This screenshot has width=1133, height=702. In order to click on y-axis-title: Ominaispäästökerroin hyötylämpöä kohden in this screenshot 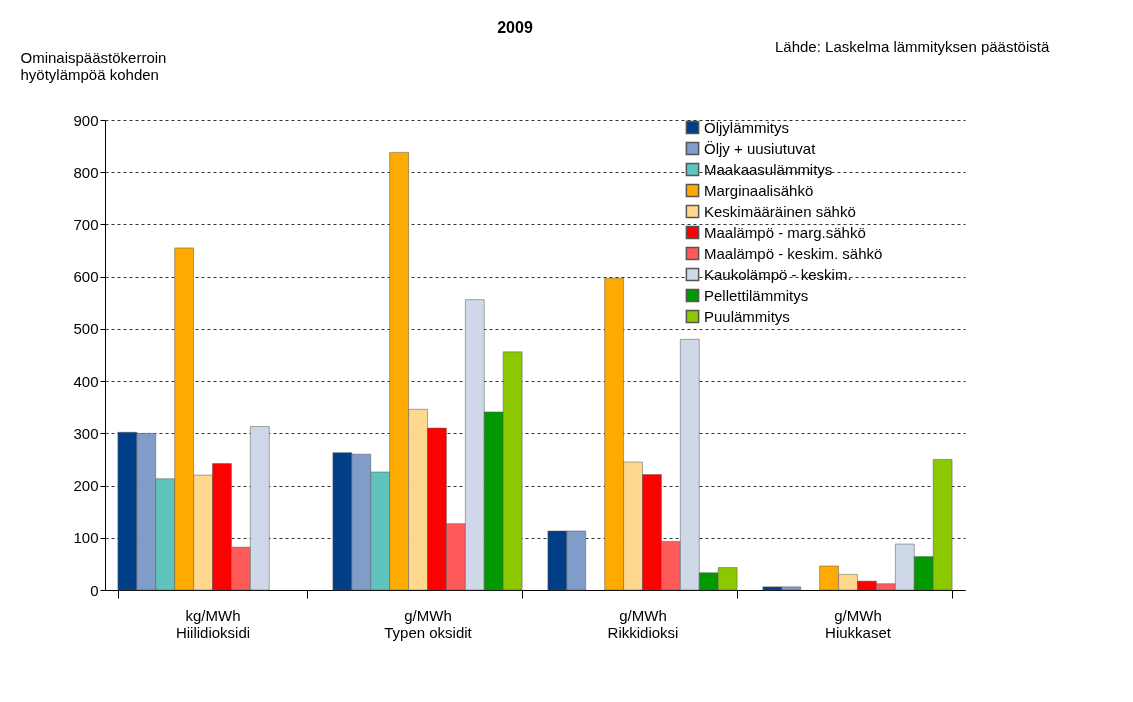, I will do `click(93, 65)`.